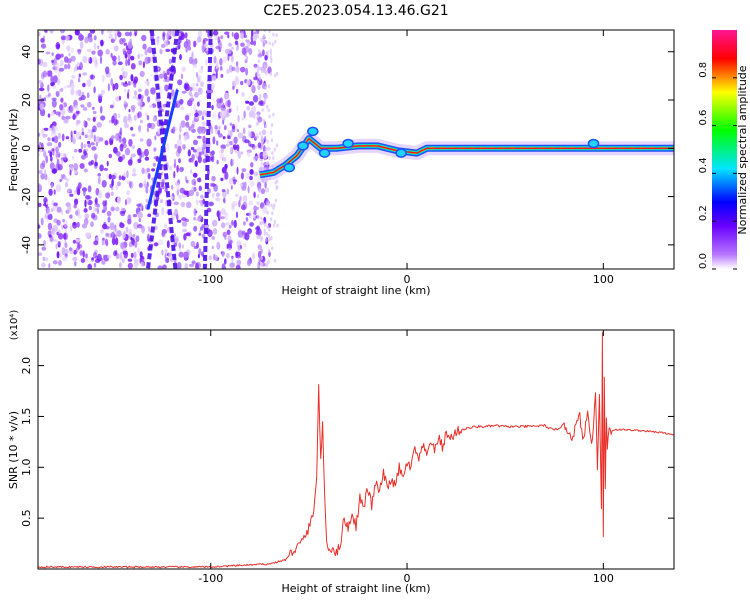 The image size is (750, 600). I want to click on heatmap-ytick-label: 20, so click(26, 100).